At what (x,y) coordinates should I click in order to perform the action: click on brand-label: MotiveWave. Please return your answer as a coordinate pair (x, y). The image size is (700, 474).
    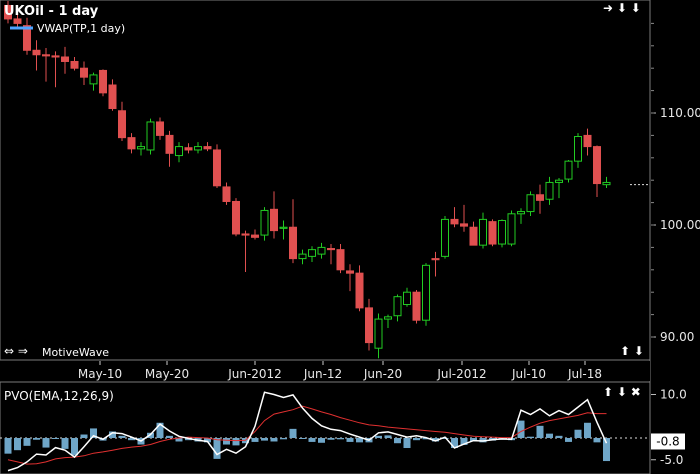
    Looking at the image, I should click on (75, 352).